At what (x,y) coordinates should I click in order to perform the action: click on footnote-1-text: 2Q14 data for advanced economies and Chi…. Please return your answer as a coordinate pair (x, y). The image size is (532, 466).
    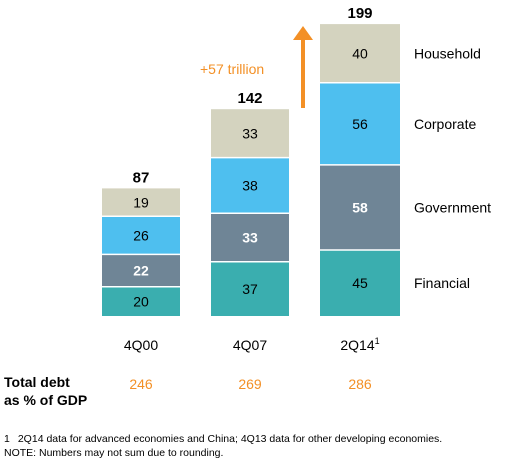
    Looking at the image, I should click on (230, 439).